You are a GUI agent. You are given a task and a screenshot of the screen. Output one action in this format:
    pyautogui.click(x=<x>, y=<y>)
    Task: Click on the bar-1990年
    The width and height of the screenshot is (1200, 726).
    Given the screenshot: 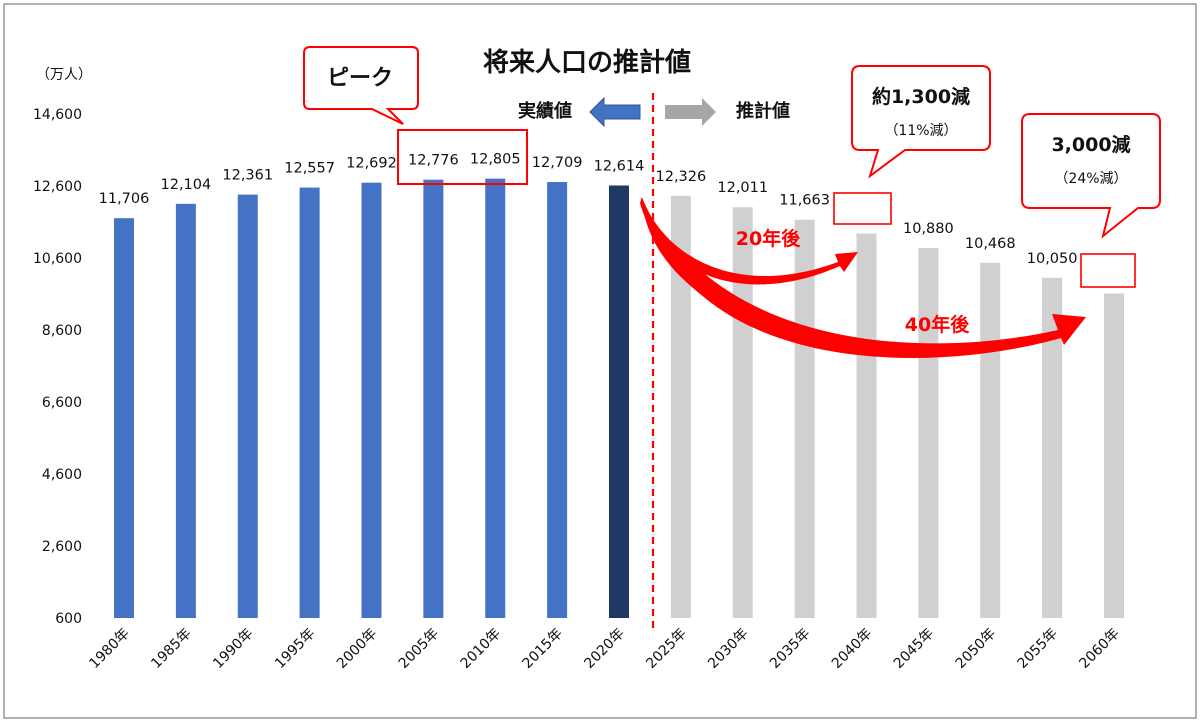 What is the action you would take?
    pyautogui.click(x=247, y=406)
    